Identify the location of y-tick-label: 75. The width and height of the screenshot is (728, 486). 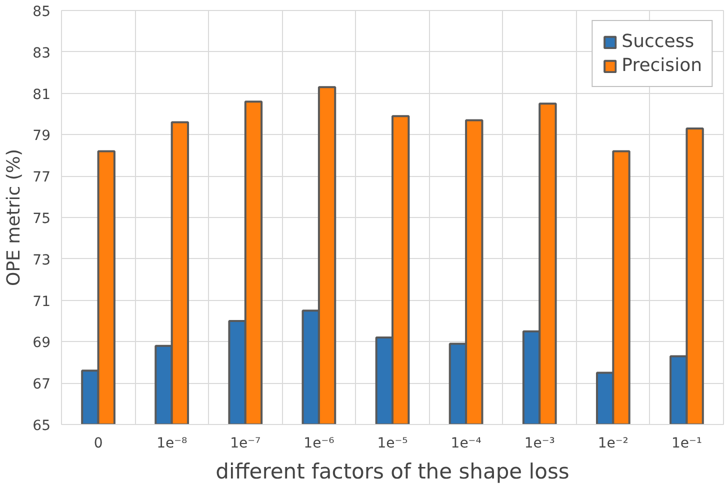
(41, 219).